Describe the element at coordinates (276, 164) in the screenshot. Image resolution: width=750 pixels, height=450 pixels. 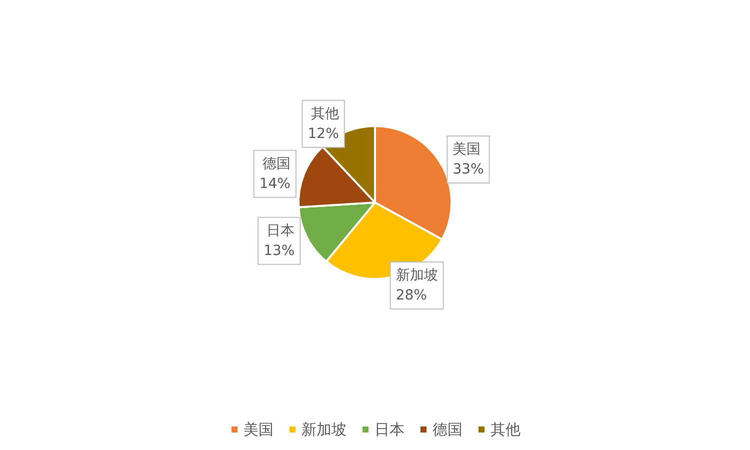
I see `slice-label: 德国` at that location.